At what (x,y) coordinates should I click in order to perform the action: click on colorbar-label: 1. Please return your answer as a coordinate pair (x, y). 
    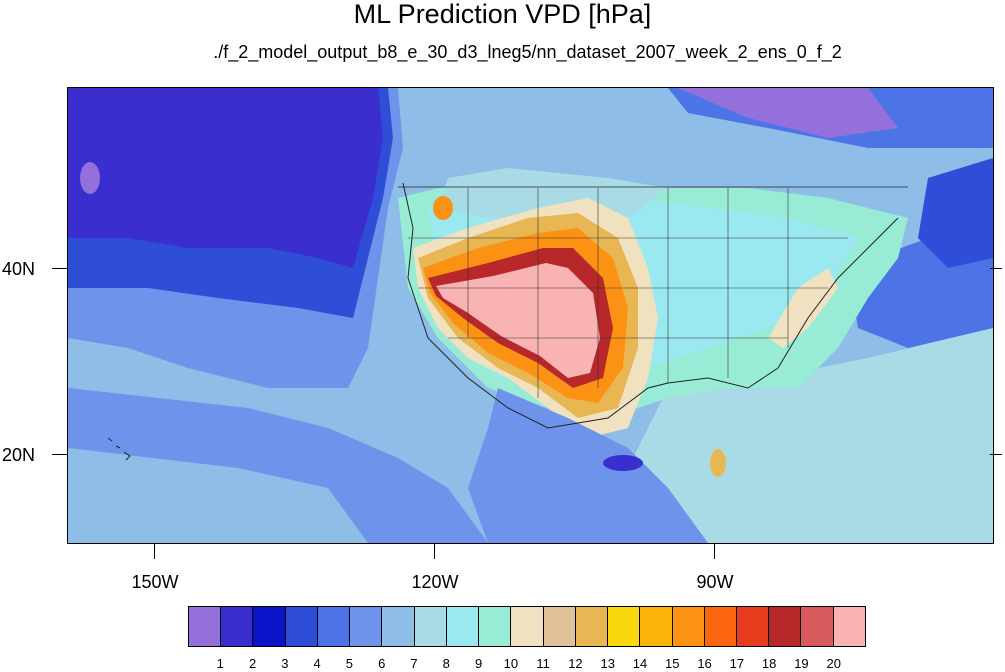
    Looking at the image, I should click on (220, 663).